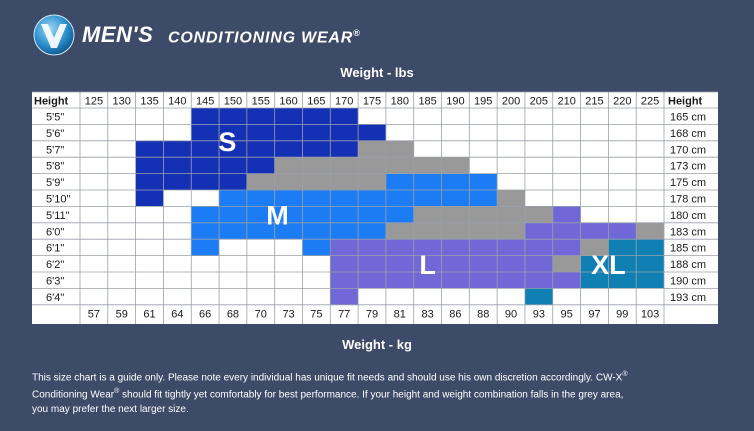  Describe the element at coordinates (177, 102) in the screenshot. I see `lbs-tick: 140` at that location.